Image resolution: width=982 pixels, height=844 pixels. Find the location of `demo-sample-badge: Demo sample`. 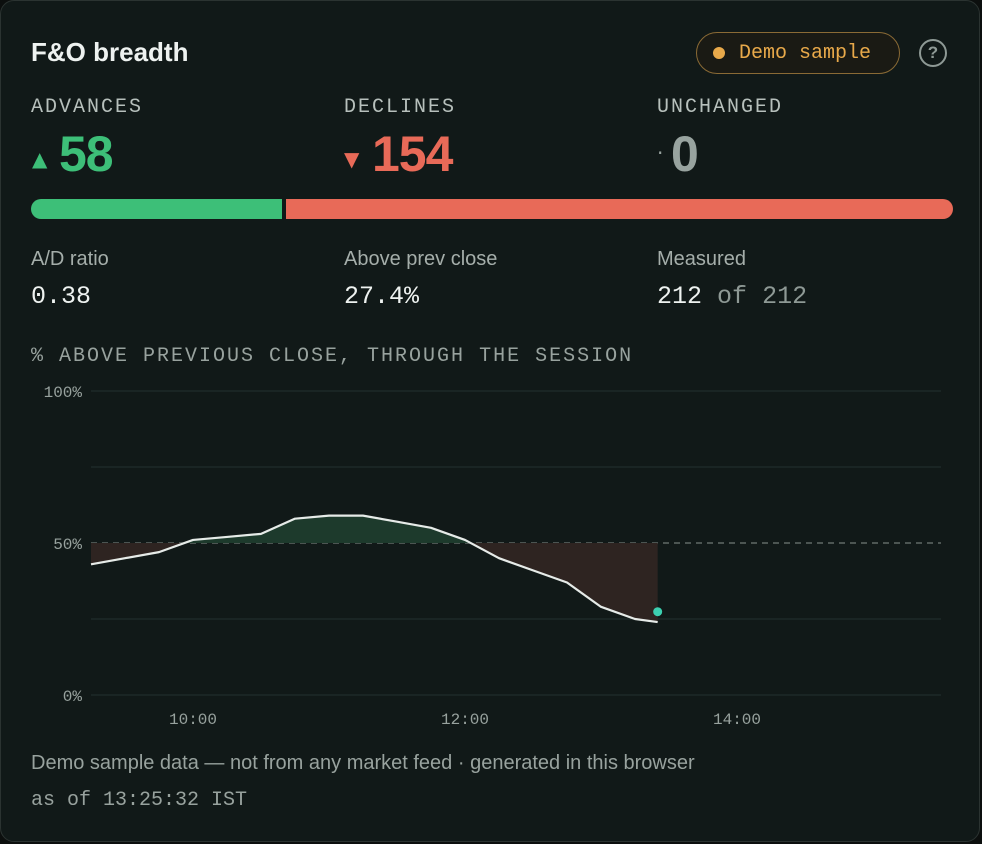

demo-sample-badge: Demo sample is located at coordinates (798, 53).